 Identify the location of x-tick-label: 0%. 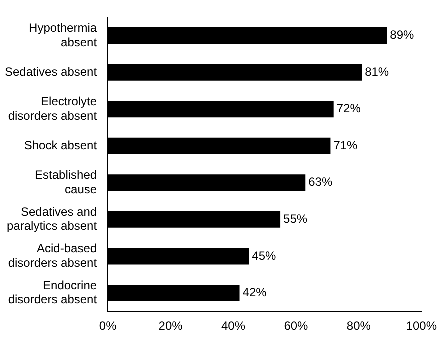
(108, 326).